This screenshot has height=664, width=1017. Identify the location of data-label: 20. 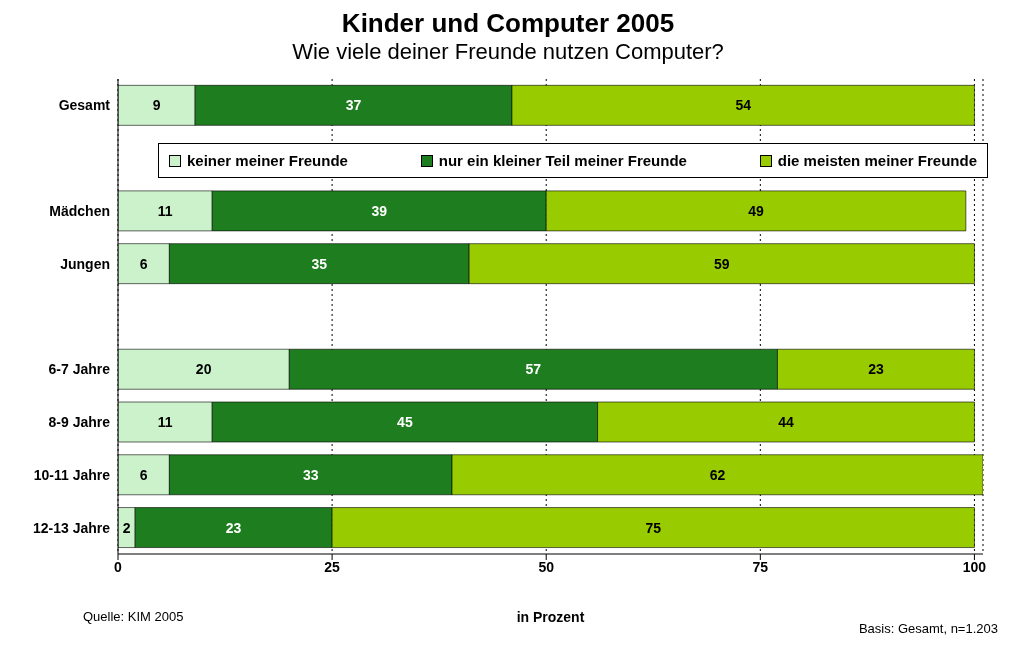
(203, 369).